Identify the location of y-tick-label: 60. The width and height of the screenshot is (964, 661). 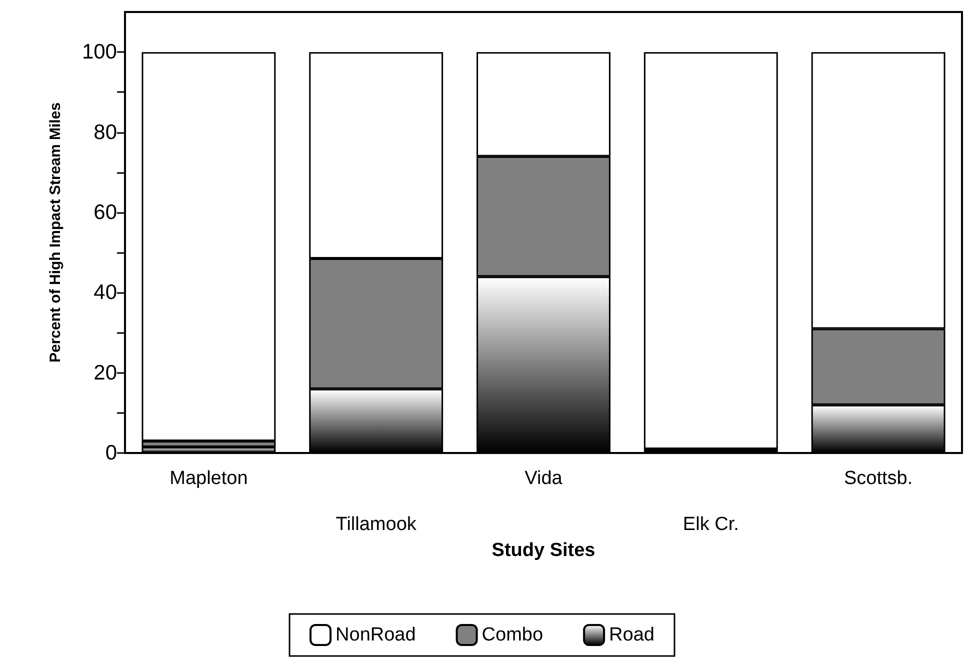
(105, 212).